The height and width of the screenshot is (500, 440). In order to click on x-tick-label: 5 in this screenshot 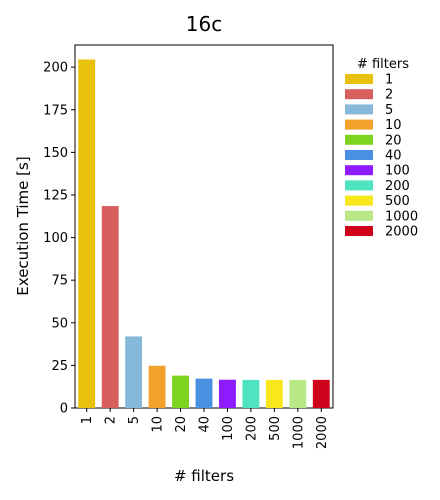, I will do `click(134, 420)`.